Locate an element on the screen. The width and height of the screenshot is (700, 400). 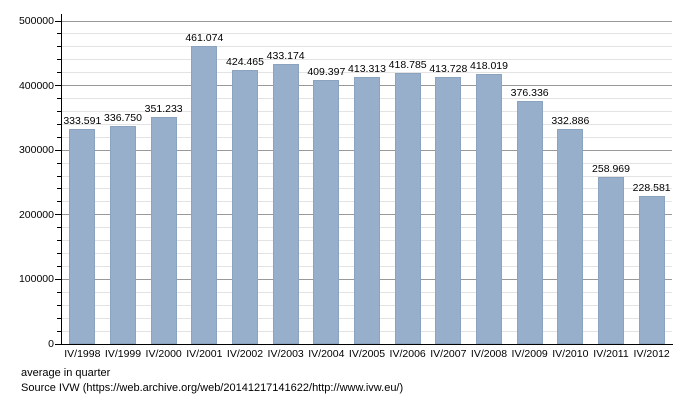
x-axis-tick-label: IV/1999 is located at coordinates (123, 354).